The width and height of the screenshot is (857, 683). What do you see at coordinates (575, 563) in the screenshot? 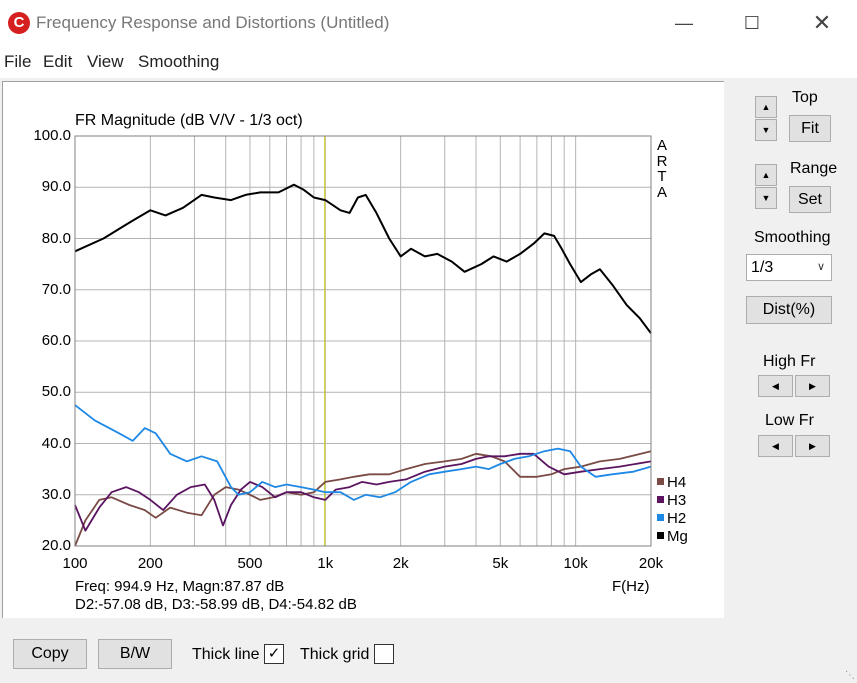
I see `x-tick-label: 10k` at bounding box center [575, 563].